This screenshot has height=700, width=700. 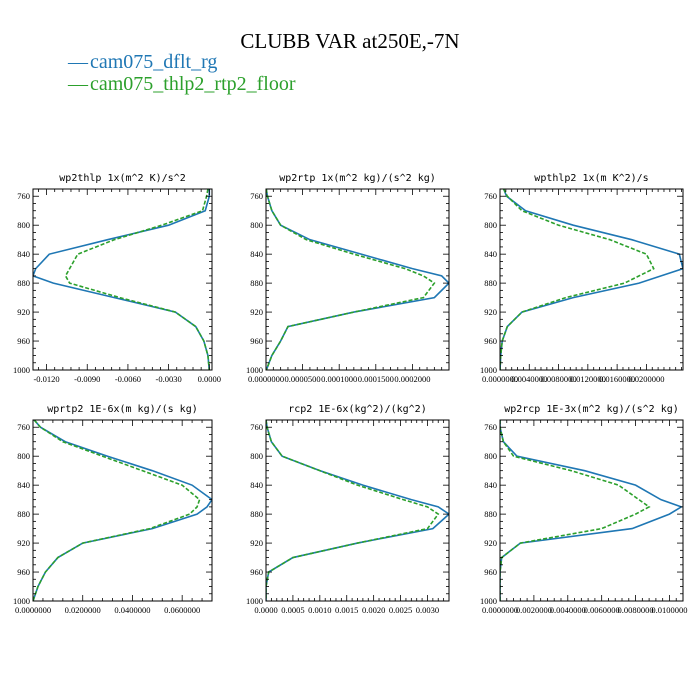 What do you see at coordinates (122, 178) in the screenshot?
I see `panel-title: wp2thlp 1x(m^2 K)/s^2` at bounding box center [122, 178].